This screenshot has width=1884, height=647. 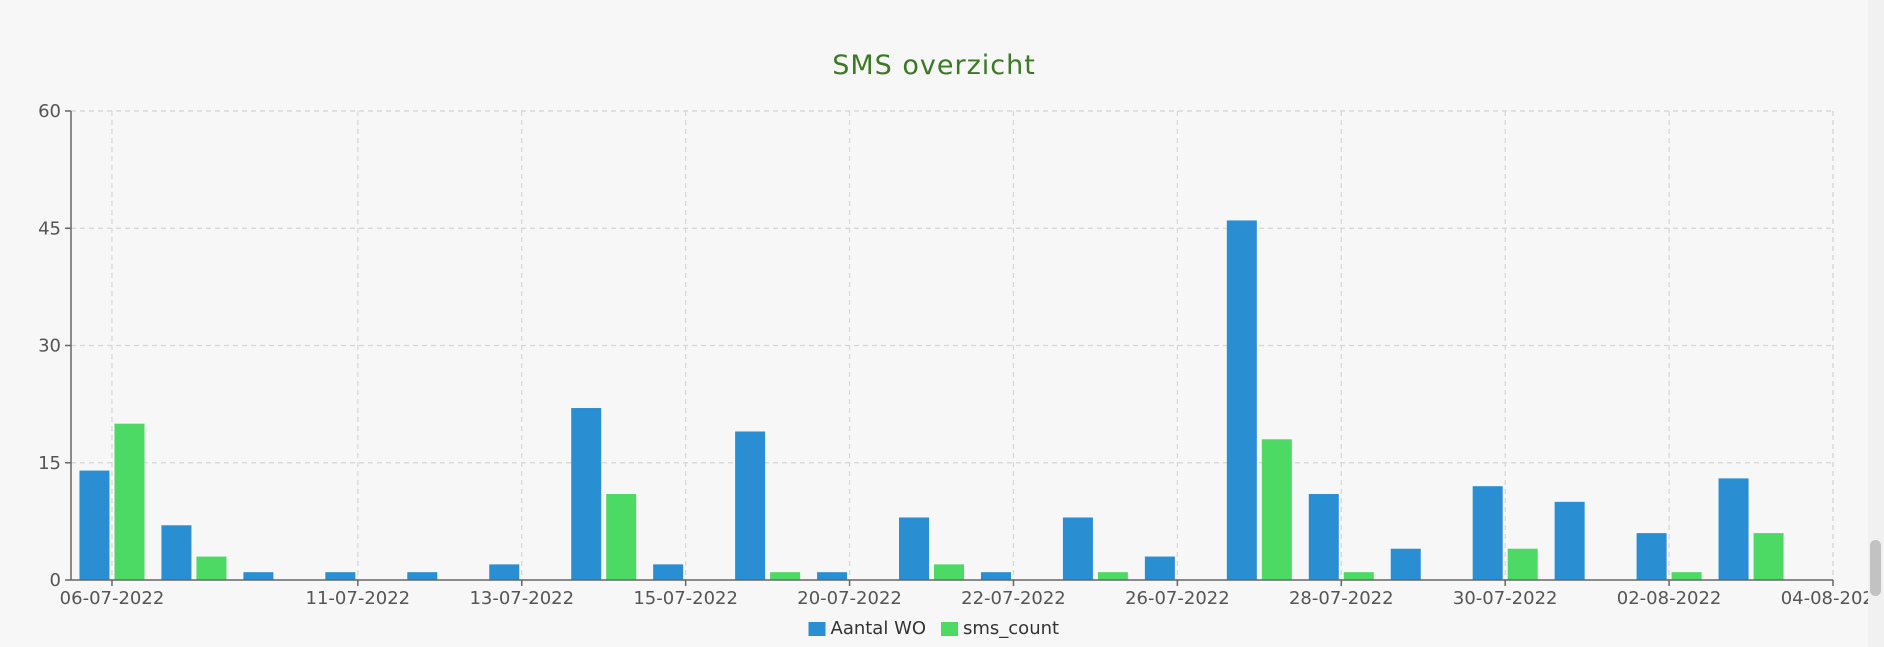 I want to click on x-tick-label-3: 15-07-2022, so click(x=685, y=598).